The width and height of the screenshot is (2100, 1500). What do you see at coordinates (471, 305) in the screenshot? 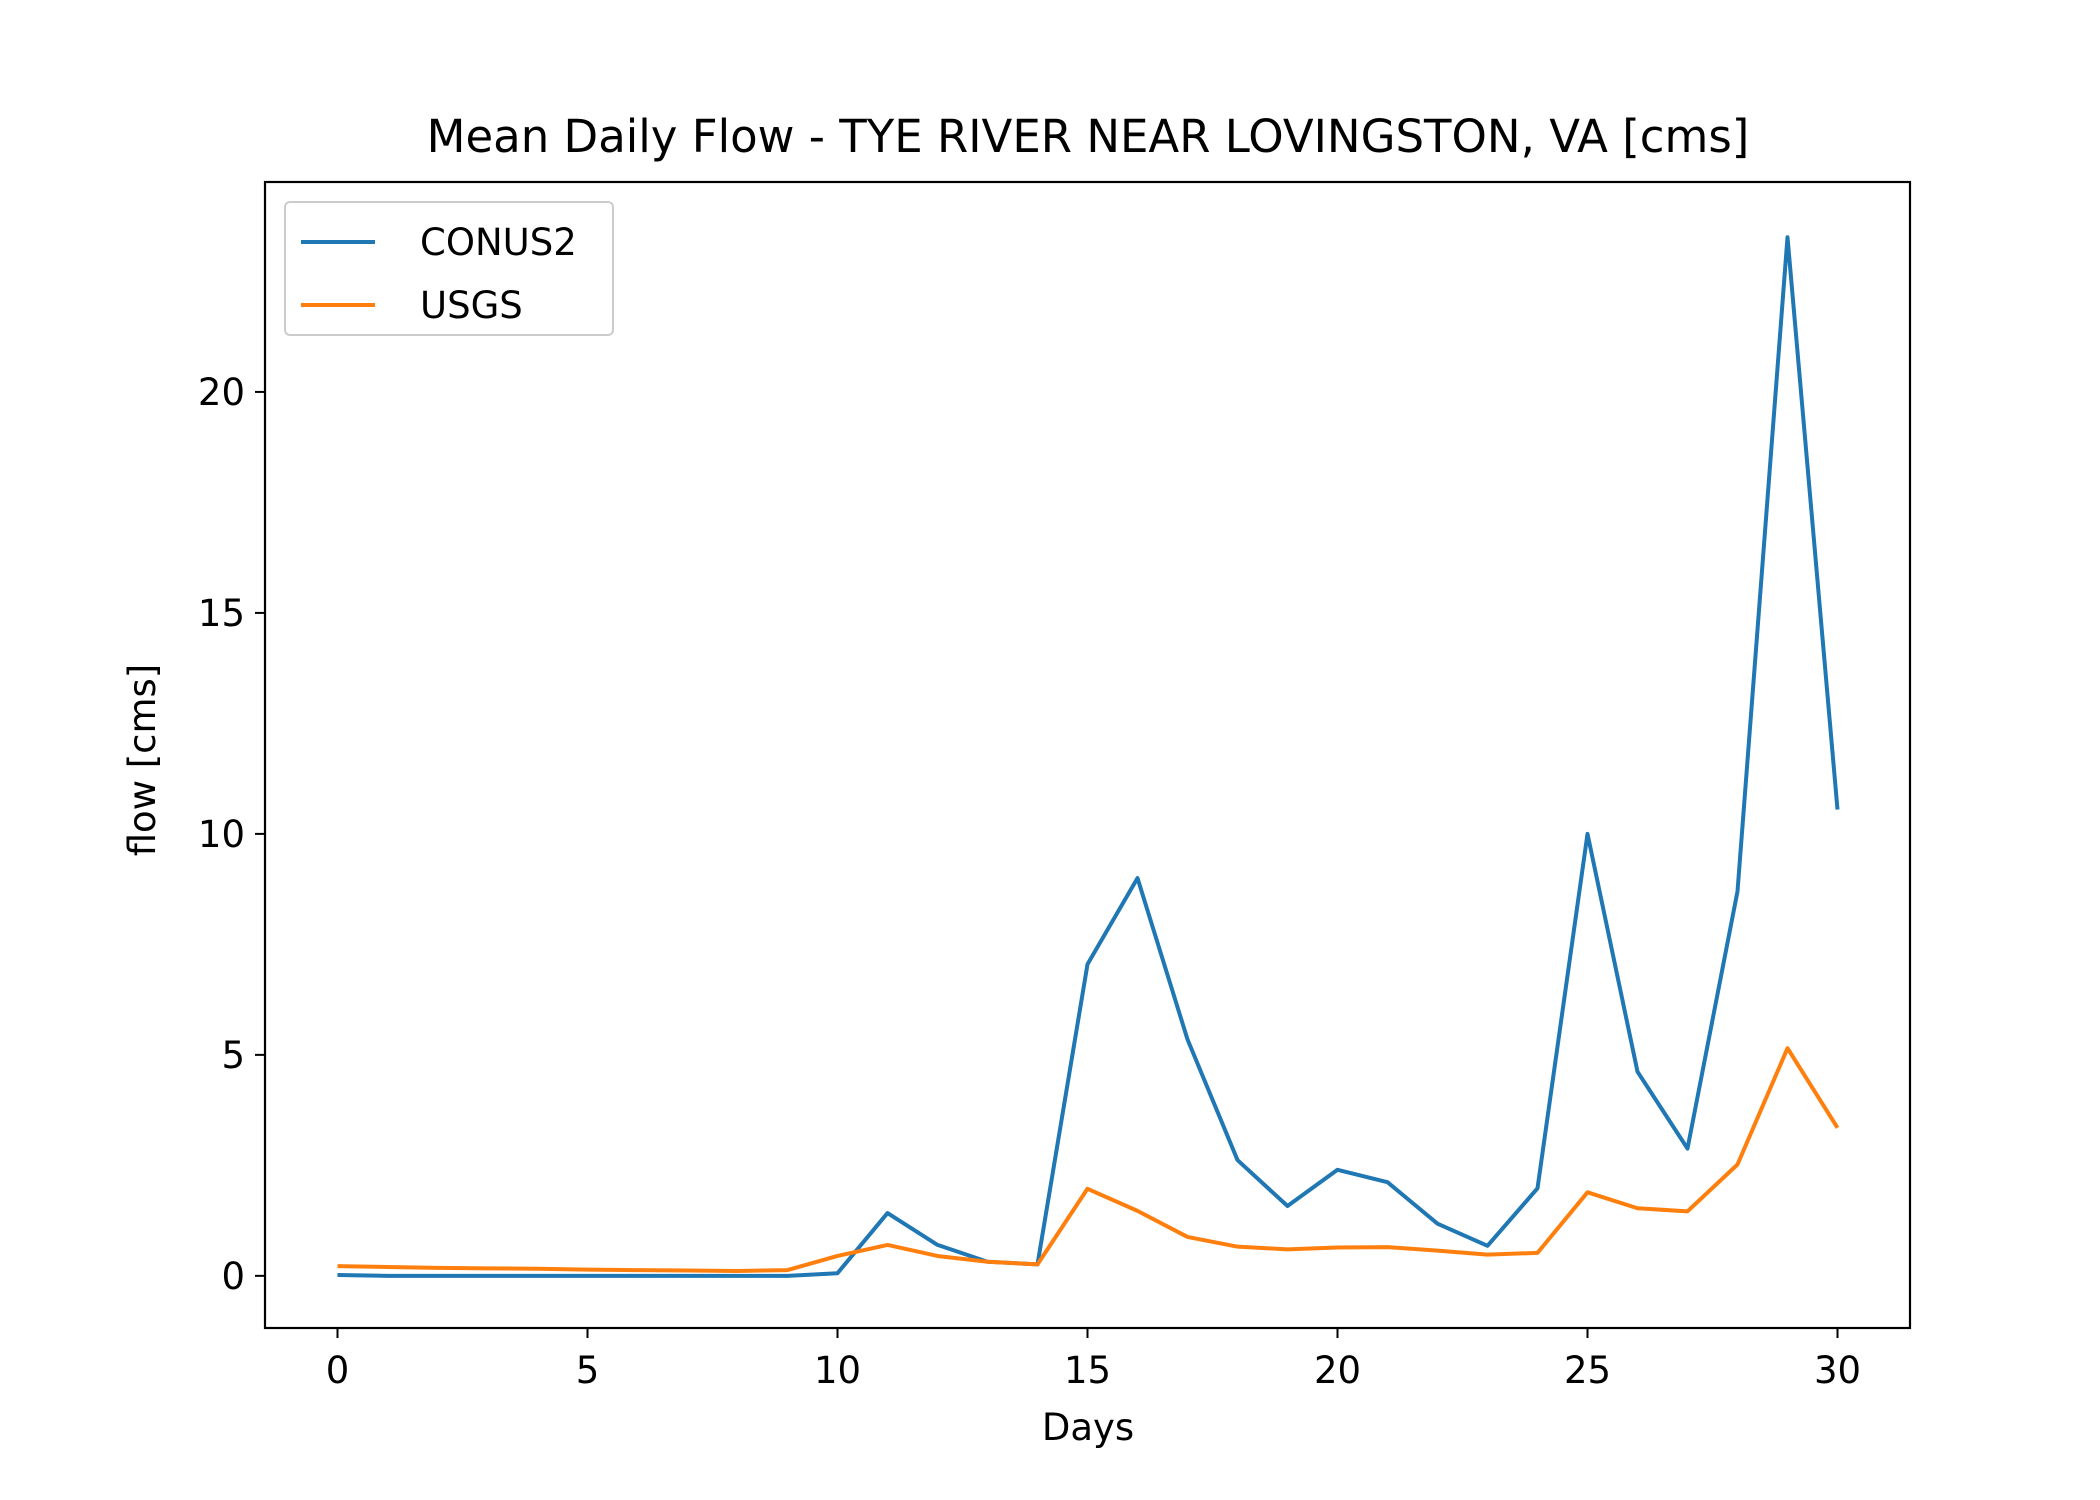
I see `legend-label-usgs: USGS` at bounding box center [471, 305].